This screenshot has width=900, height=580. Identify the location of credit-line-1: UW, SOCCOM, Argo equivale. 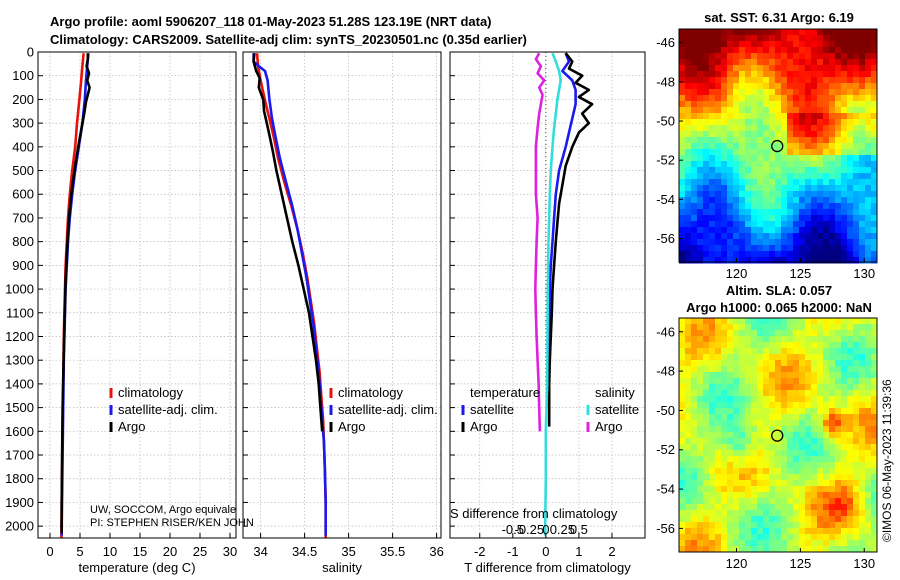
(163, 510).